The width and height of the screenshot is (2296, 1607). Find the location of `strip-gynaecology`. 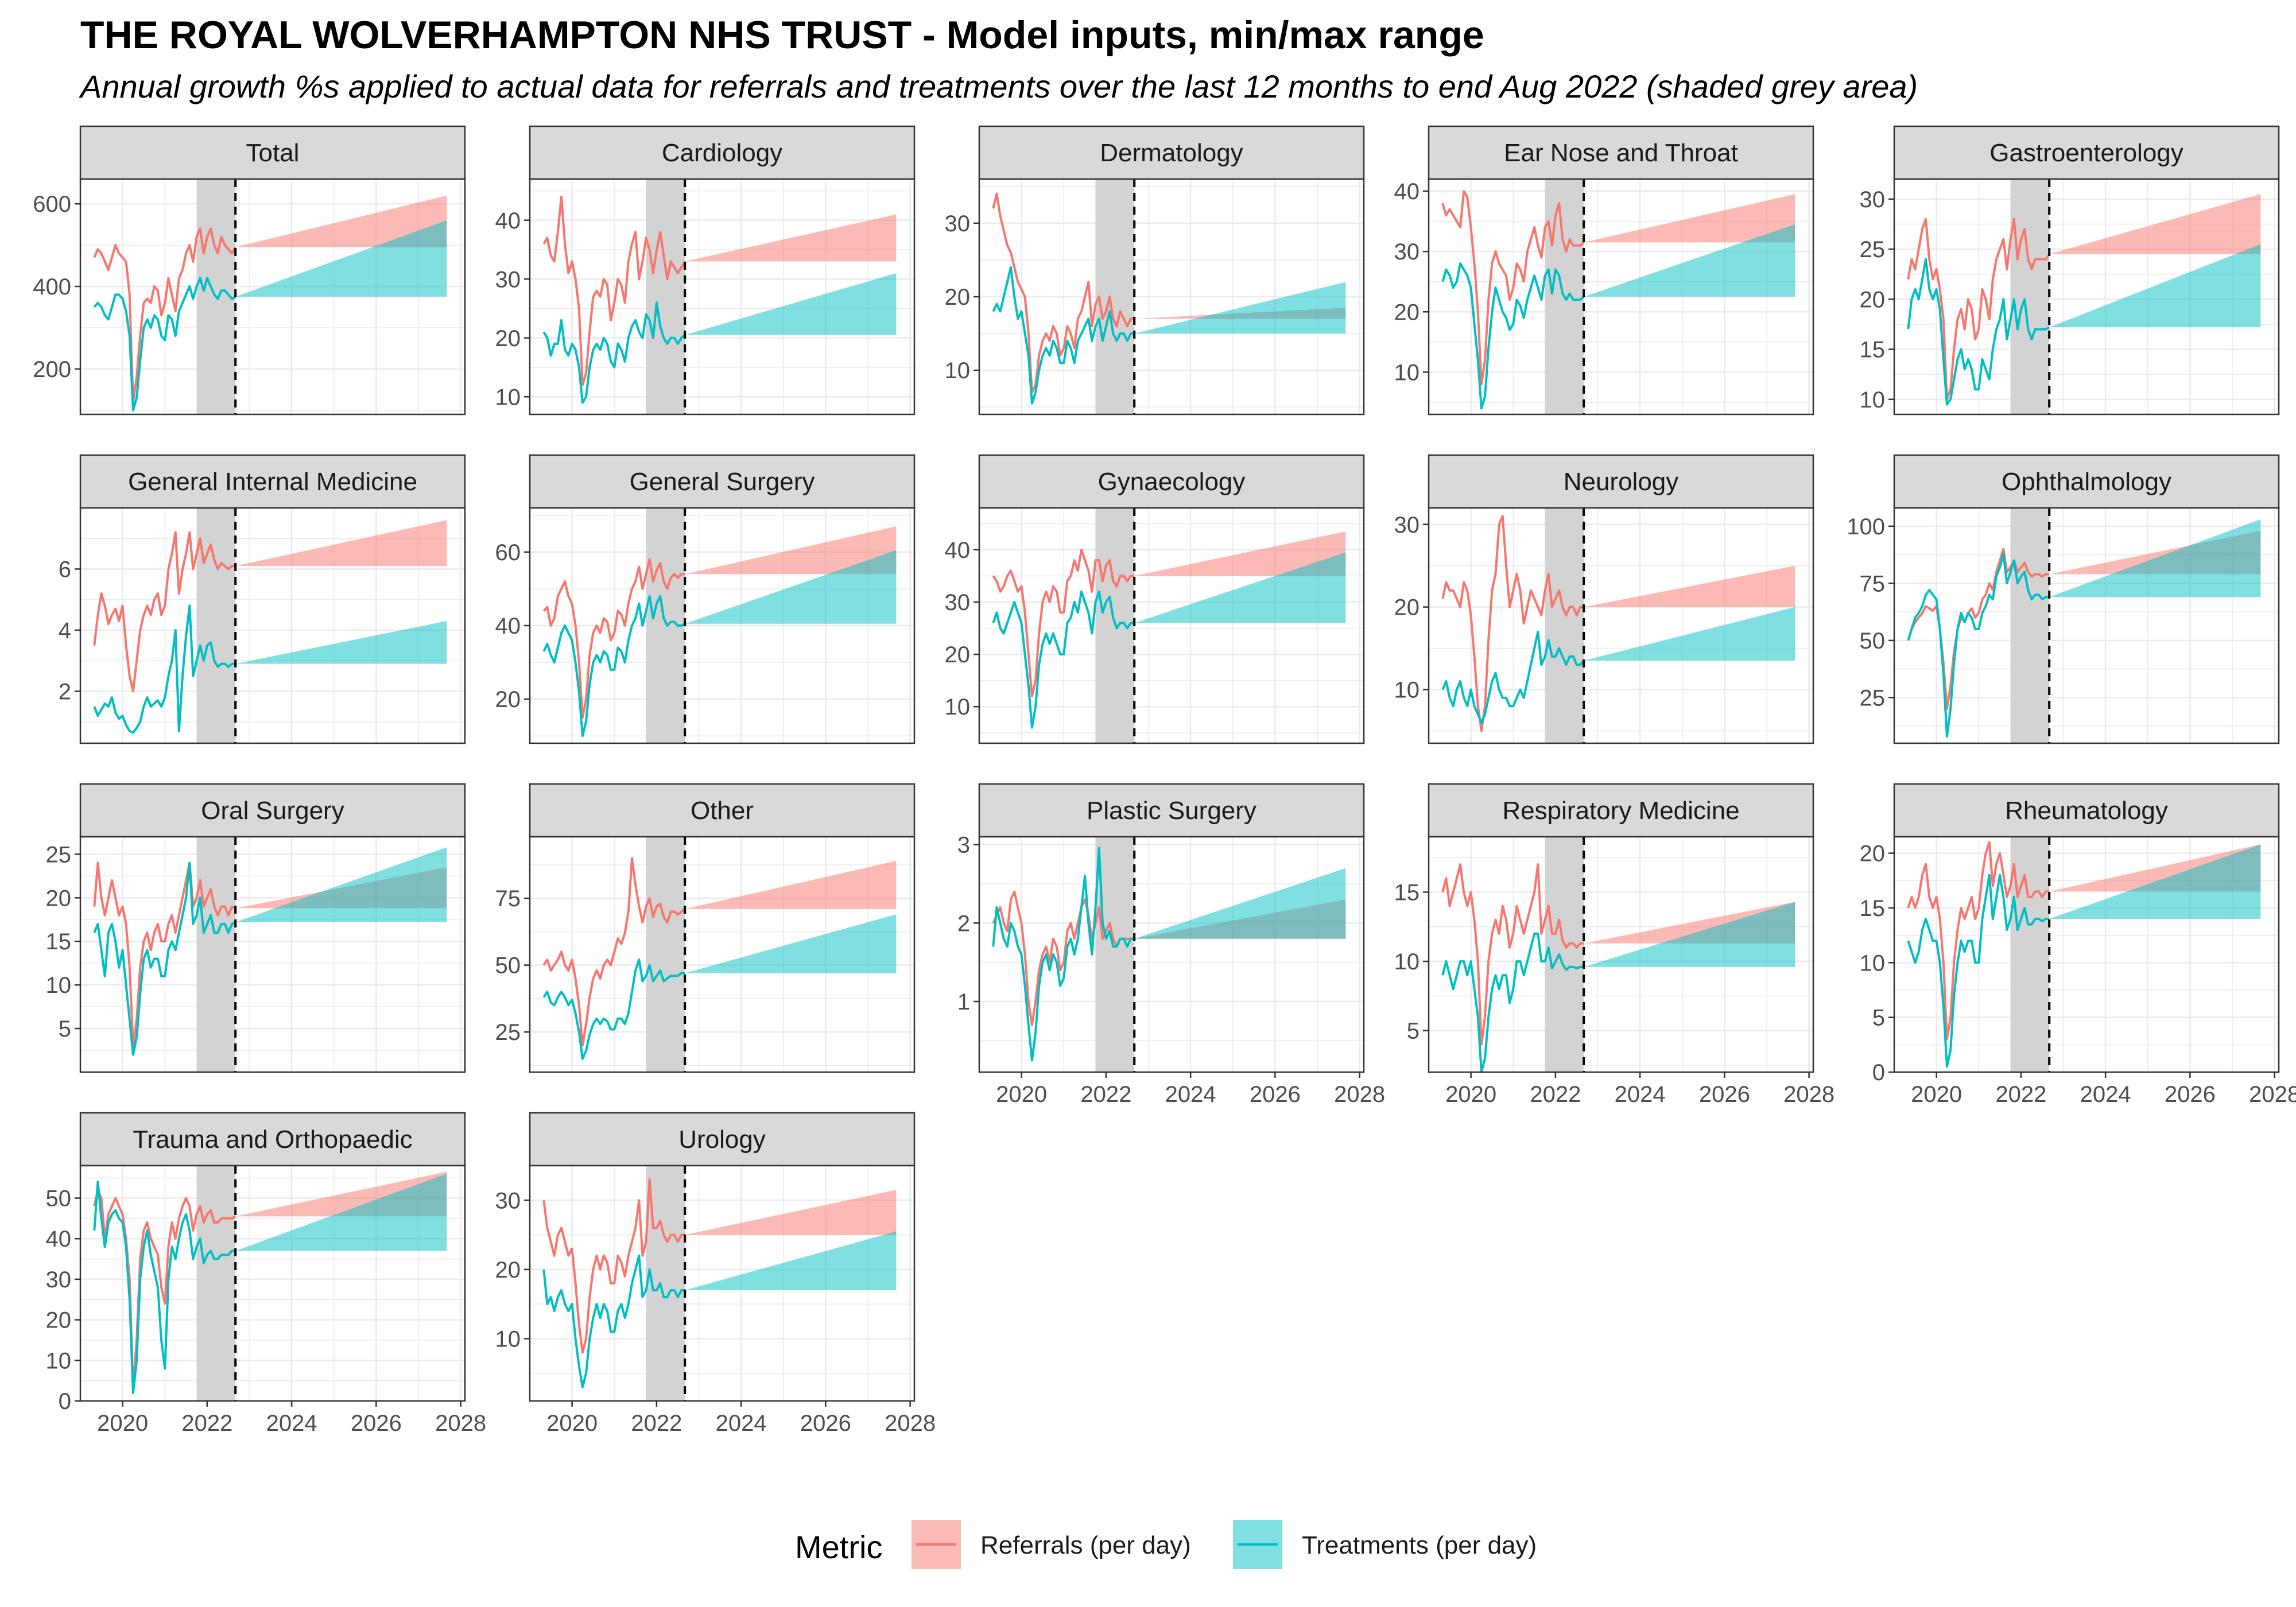

strip-gynaecology is located at coordinates (1171, 482).